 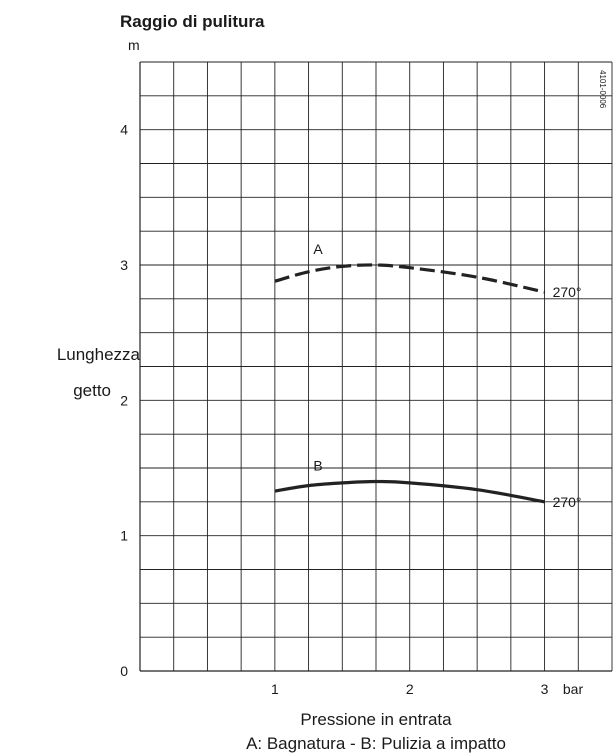 What do you see at coordinates (573, 689) in the screenshot?
I see `x-unit-label: bar` at bounding box center [573, 689].